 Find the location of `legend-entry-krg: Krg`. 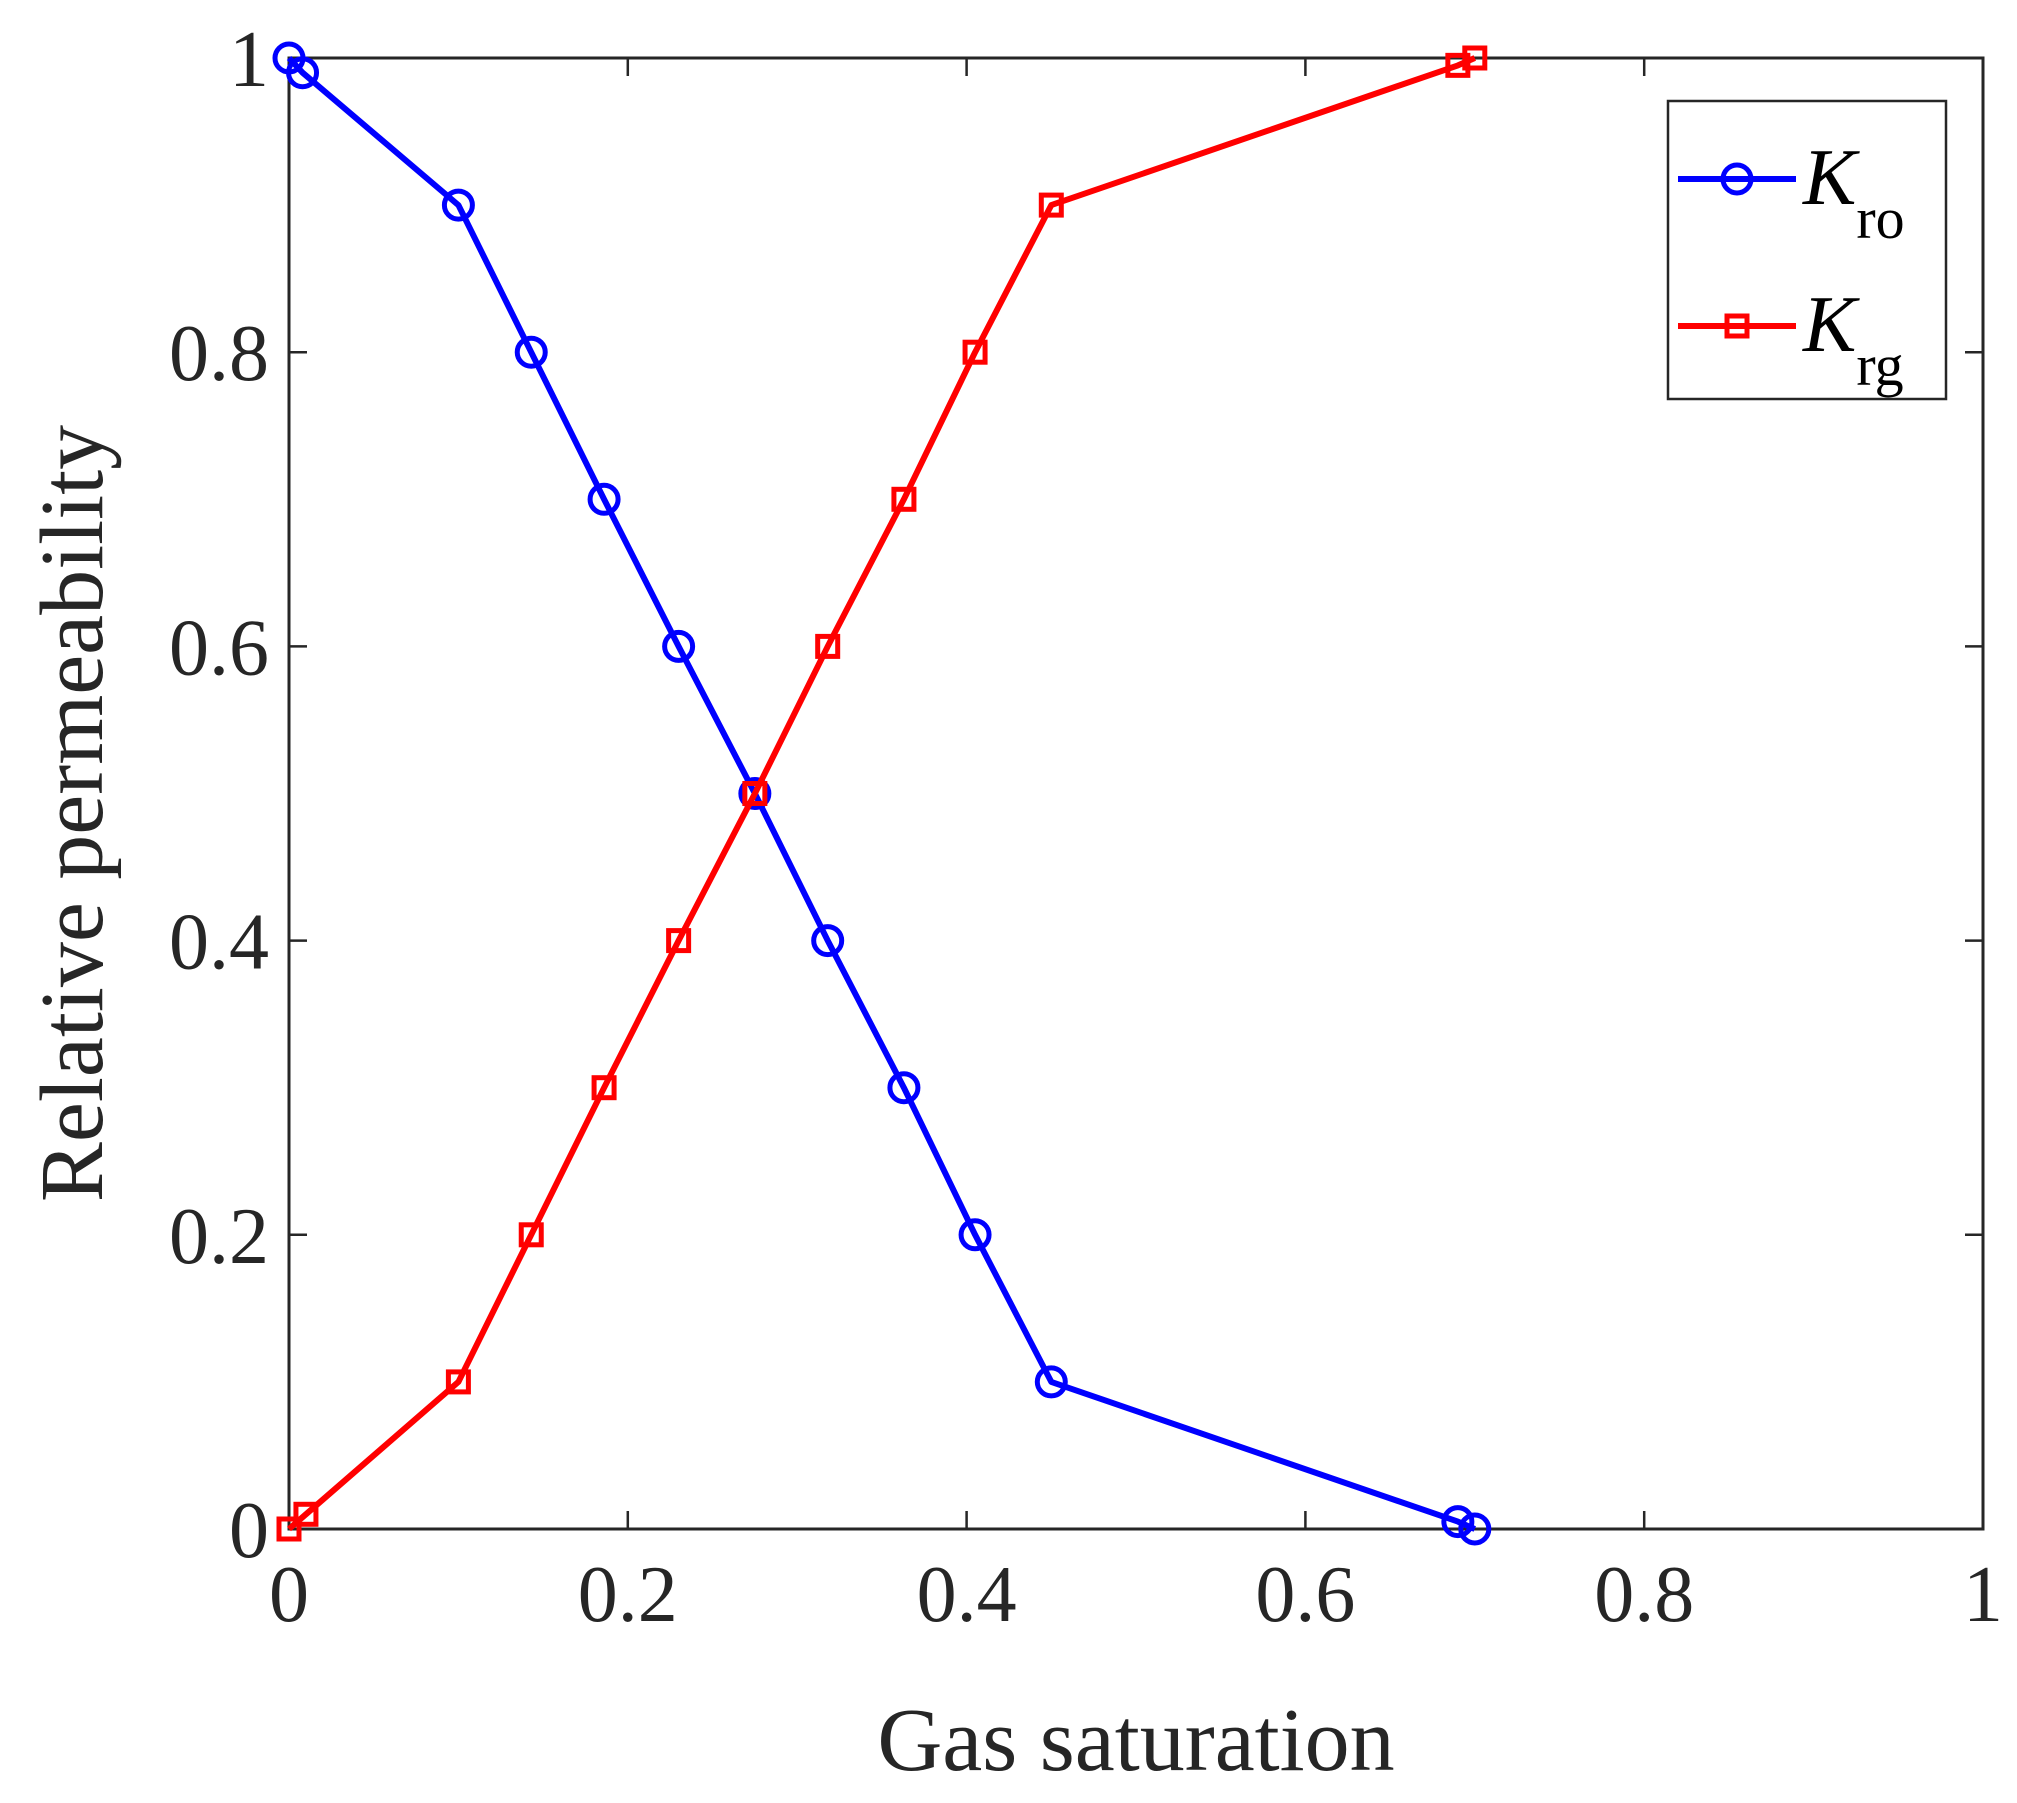

legend-entry-krg: Krg is located at coordinates (1791, 339).